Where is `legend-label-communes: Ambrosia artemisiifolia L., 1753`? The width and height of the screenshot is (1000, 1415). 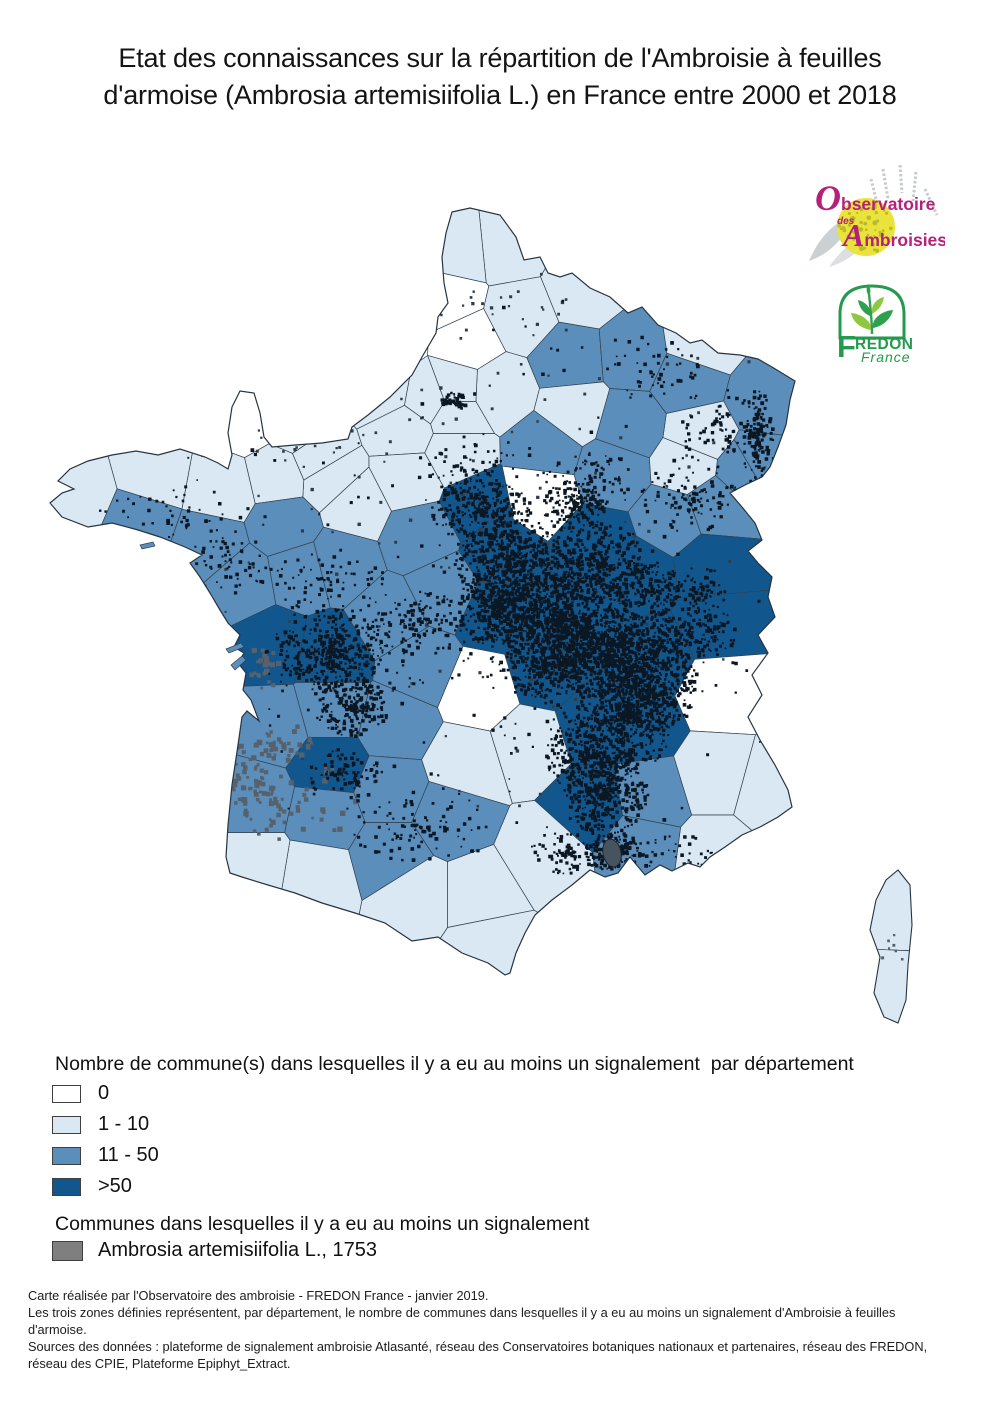 legend-label-communes: Ambrosia artemisiifolia L., 1753 is located at coordinates (238, 1250).